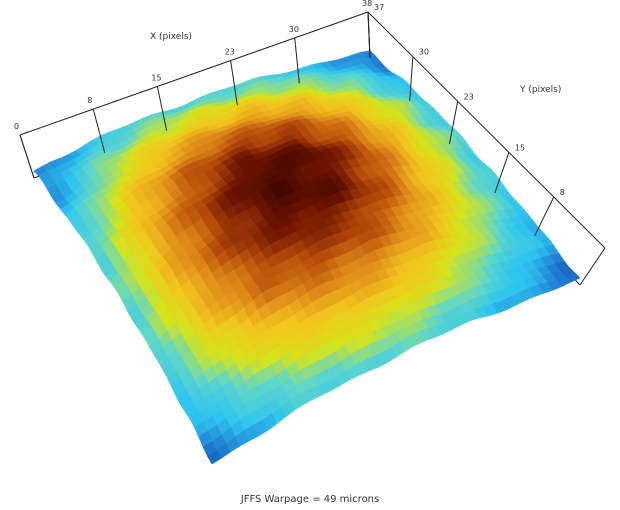 Image resolution: width=620 pixels, height=510 pixels. Describe the element at coordinates (214, 457) in the screenshot. I see `surface-cell` at that location.